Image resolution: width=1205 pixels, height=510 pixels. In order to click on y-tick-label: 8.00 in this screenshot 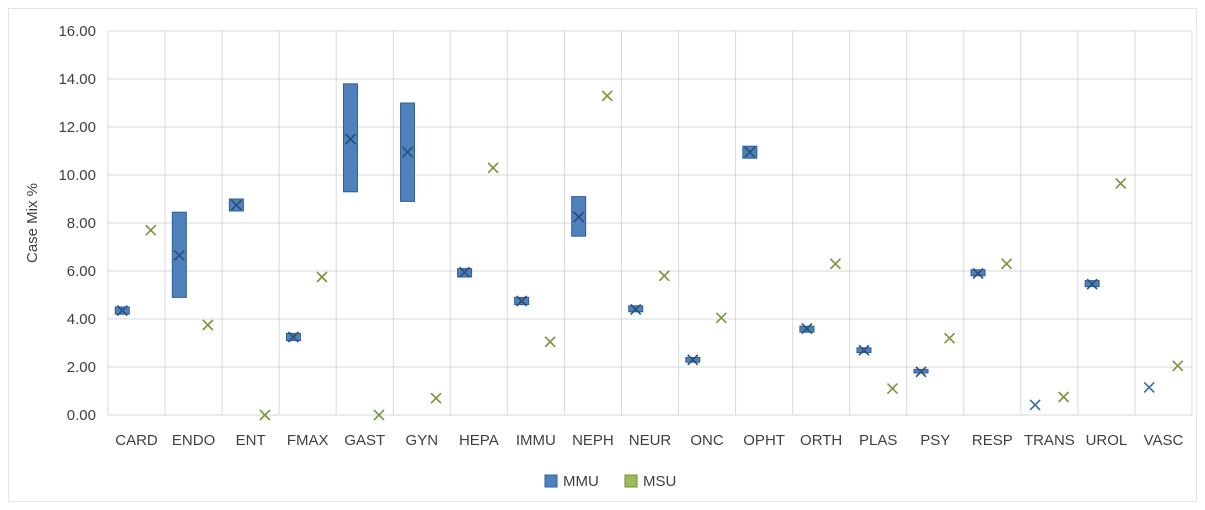, I will do `click(81, 223)`.